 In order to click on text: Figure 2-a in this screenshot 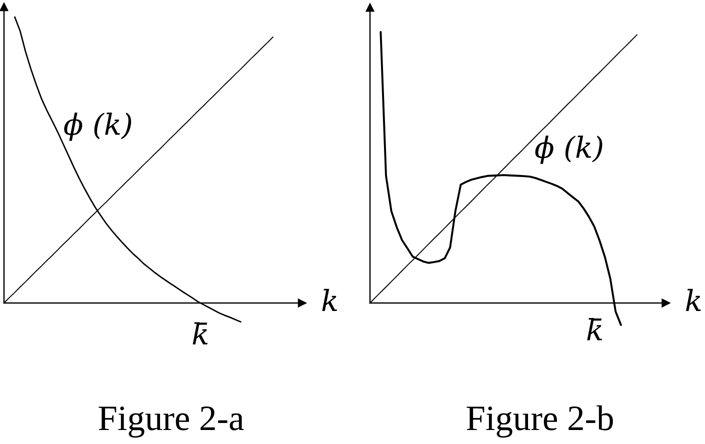, I will do `click(171, 422)`.